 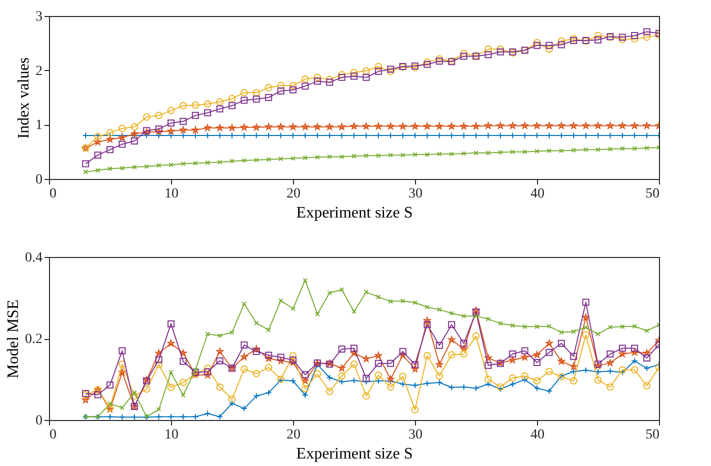 I want to click on y-tick-label: 0.4, so click(x=33, y=258).